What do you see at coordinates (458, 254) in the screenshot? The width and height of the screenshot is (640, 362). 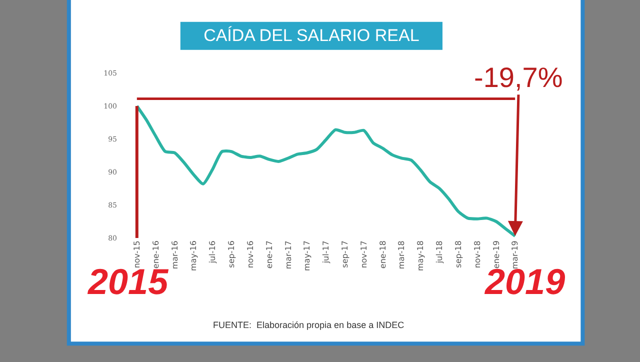 I see `x-tick-label: sep-18` at bounding box center [458, 254].